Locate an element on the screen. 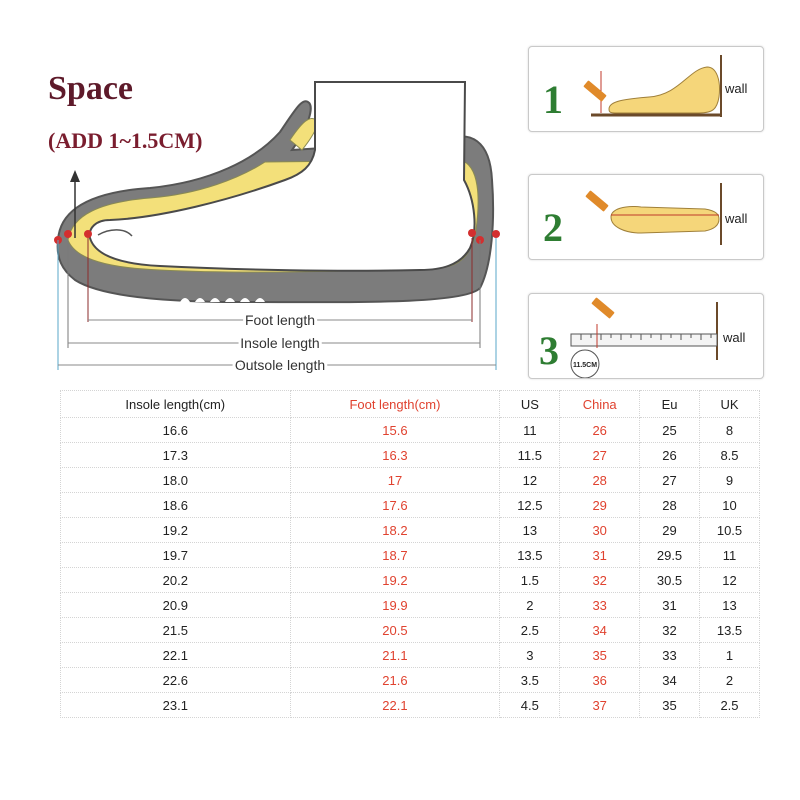 Image resolution: width=800 pixels, height=800 pixels. table-cell: 29.5 is located at coordinates (669, 555).